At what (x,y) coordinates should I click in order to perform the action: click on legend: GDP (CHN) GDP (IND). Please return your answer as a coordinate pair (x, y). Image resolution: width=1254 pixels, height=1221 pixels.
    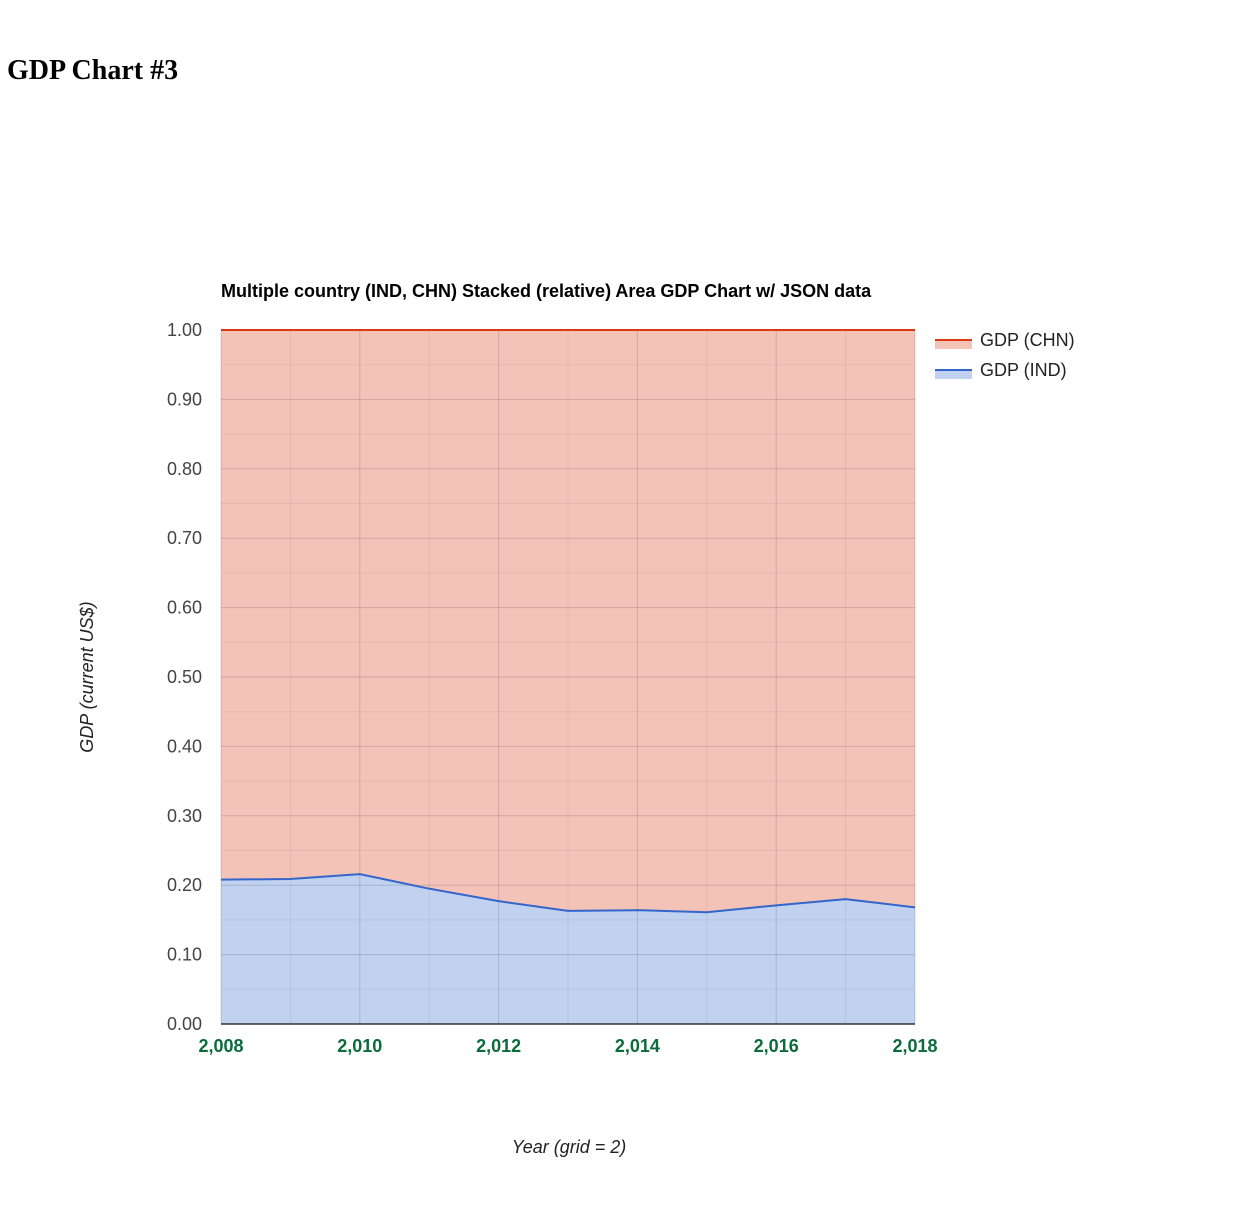
    Looking at the image, I should click on (1005, 355).